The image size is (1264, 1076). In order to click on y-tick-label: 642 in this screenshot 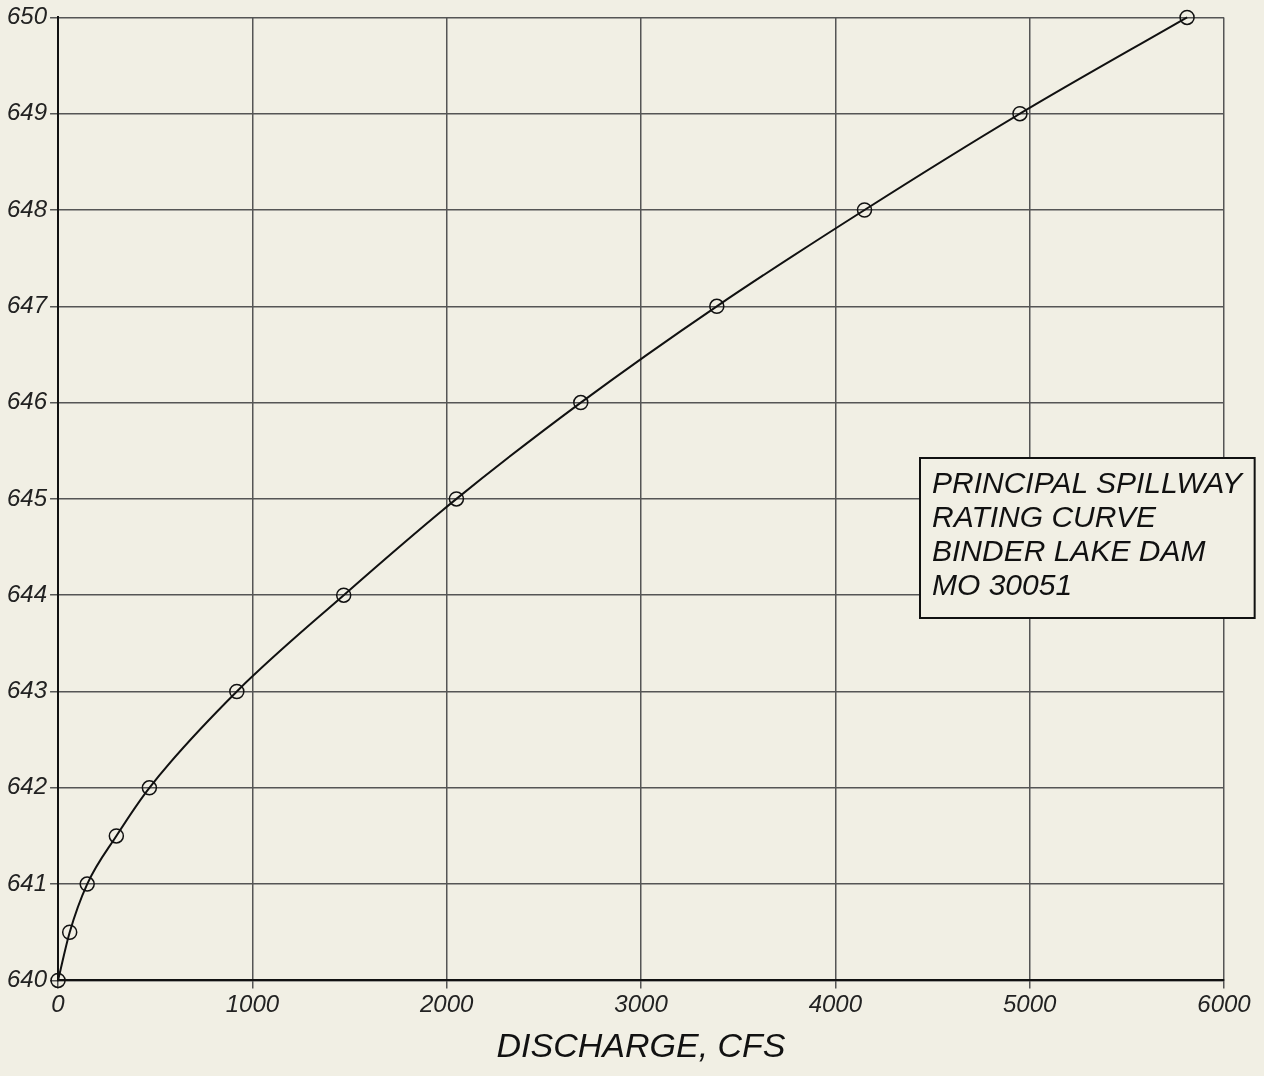, I will do `click(27, 786)`.